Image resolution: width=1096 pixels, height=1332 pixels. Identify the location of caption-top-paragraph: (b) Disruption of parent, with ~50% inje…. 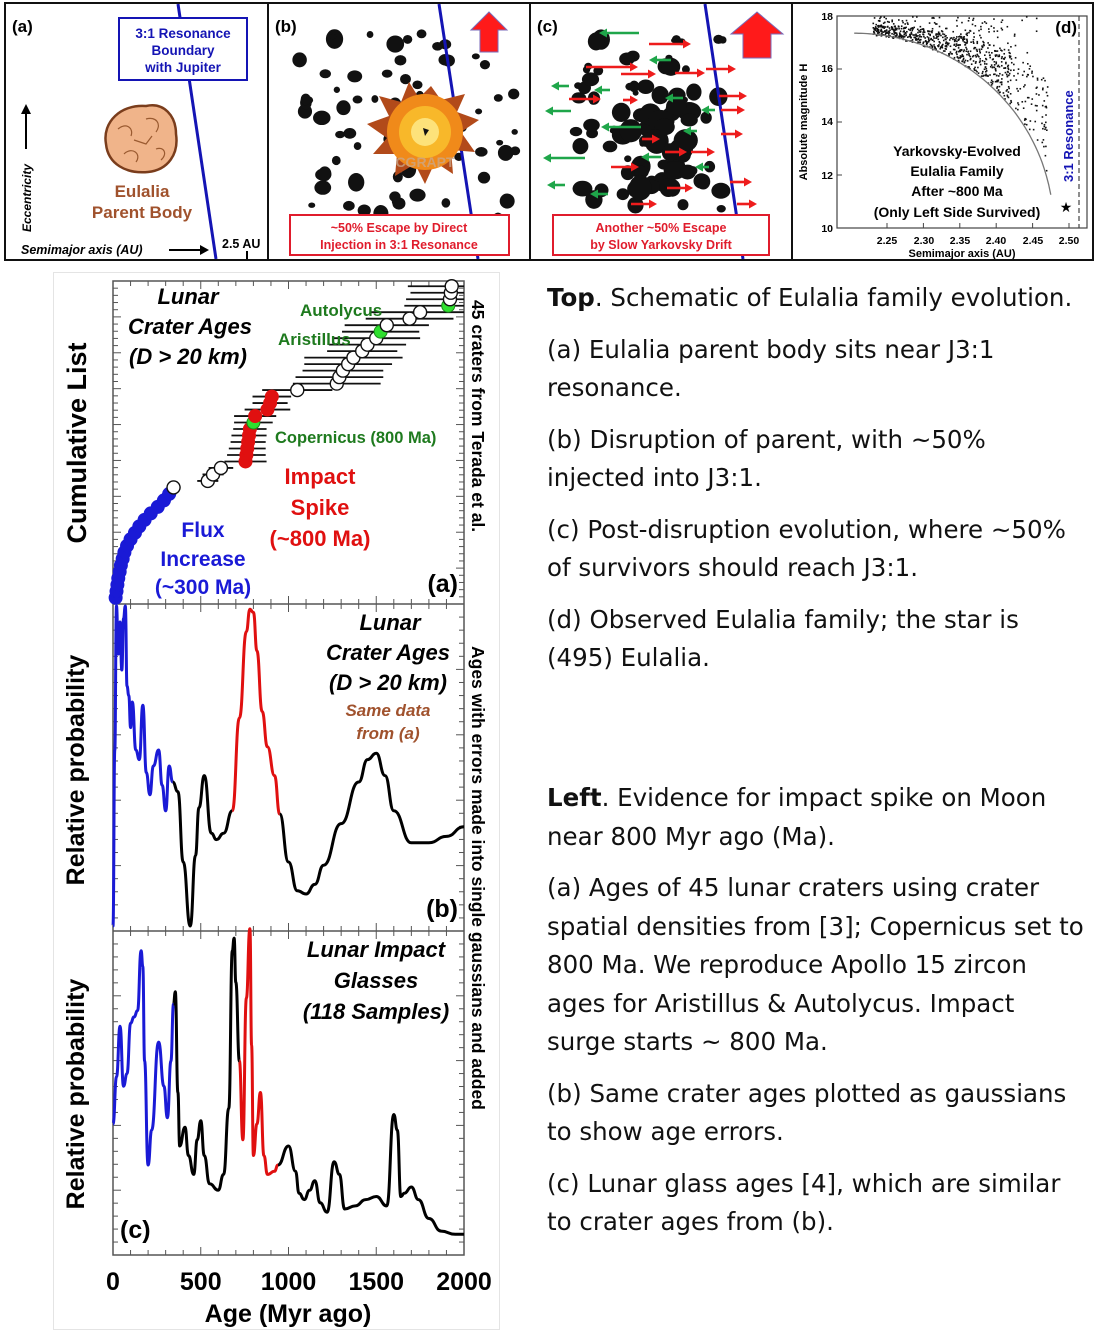
(817, 459).